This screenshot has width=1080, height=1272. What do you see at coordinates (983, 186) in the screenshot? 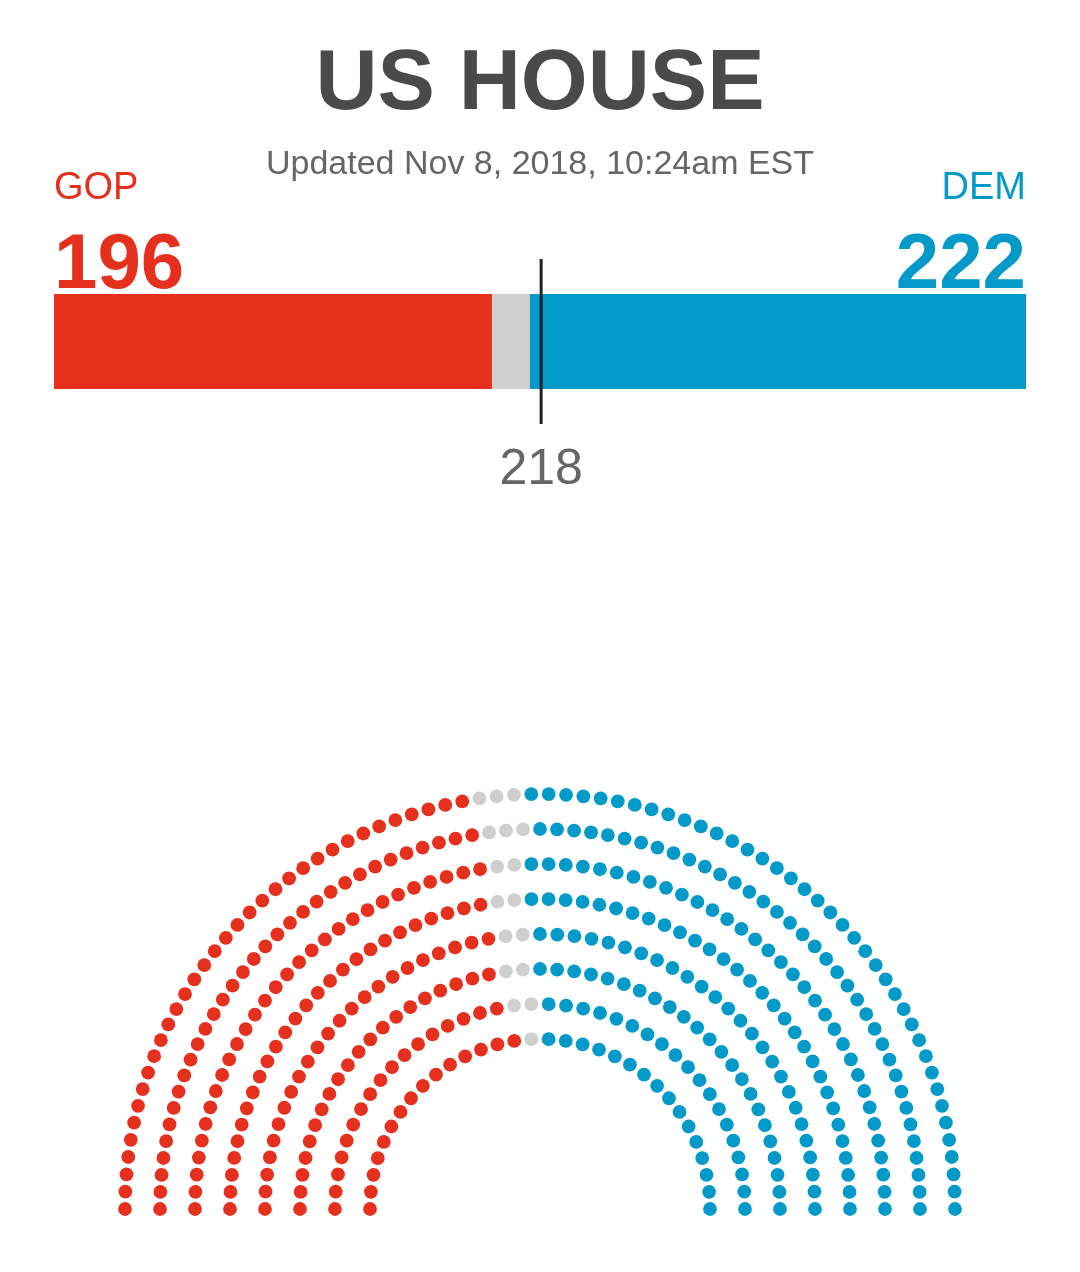
I see `text: DEM` at bounding box center [983, 186].